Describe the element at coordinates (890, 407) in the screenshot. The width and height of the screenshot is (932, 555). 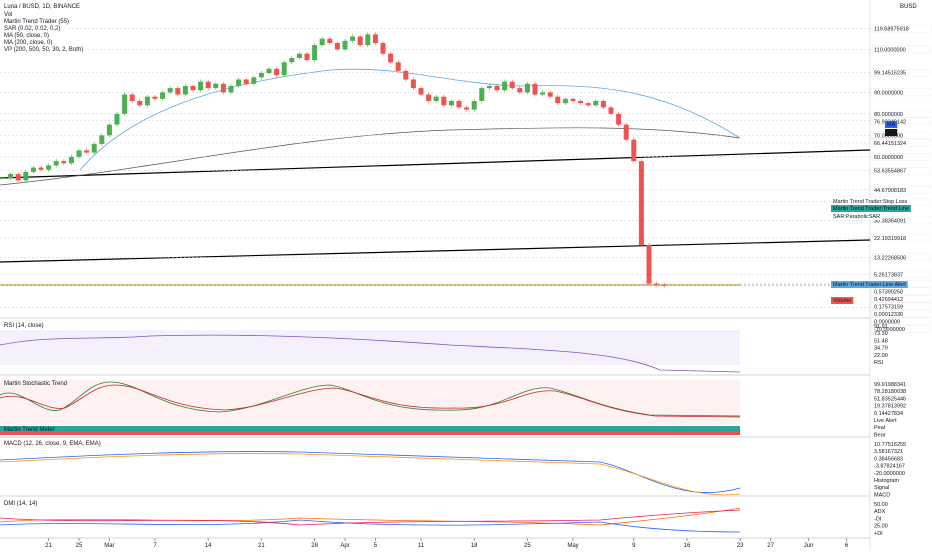
I see `pane-axis-label: 19.37813992` at that location.